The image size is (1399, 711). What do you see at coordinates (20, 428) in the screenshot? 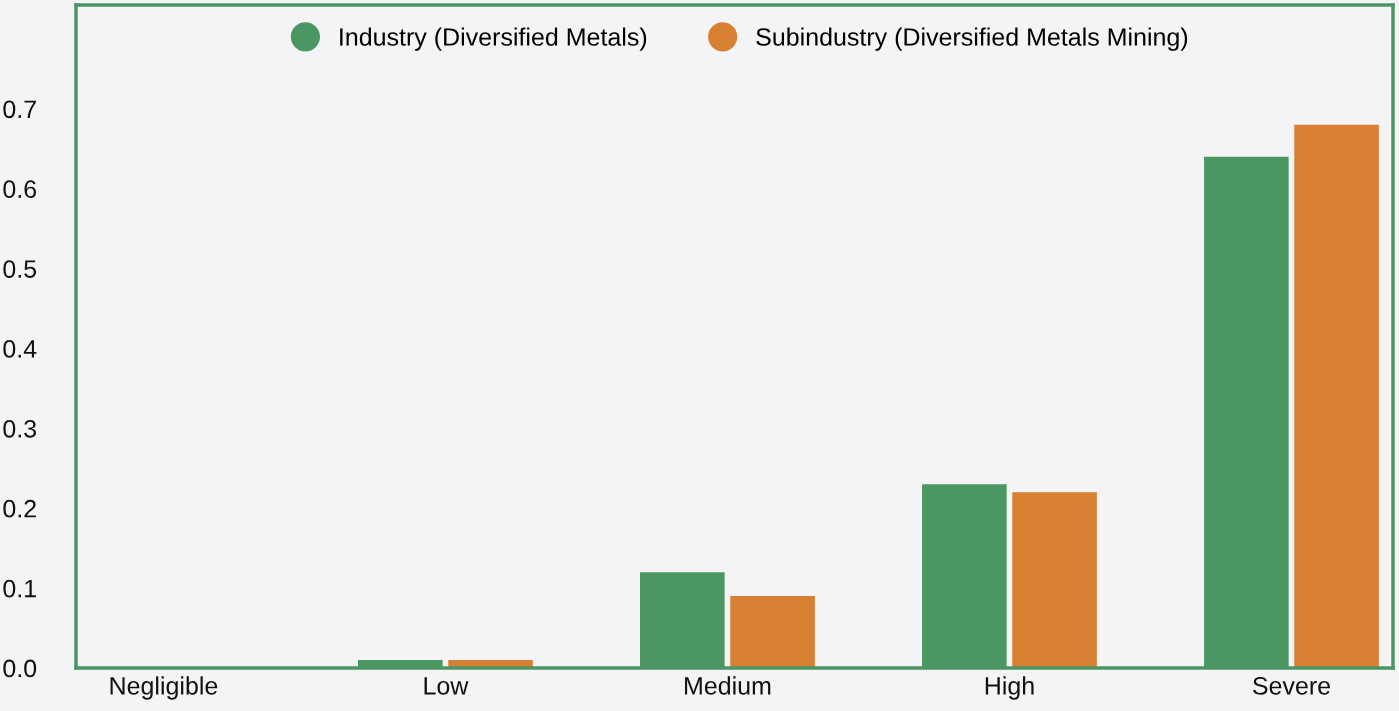
I see `y-tick-label: 0.3` at bounding box center [20, 428].